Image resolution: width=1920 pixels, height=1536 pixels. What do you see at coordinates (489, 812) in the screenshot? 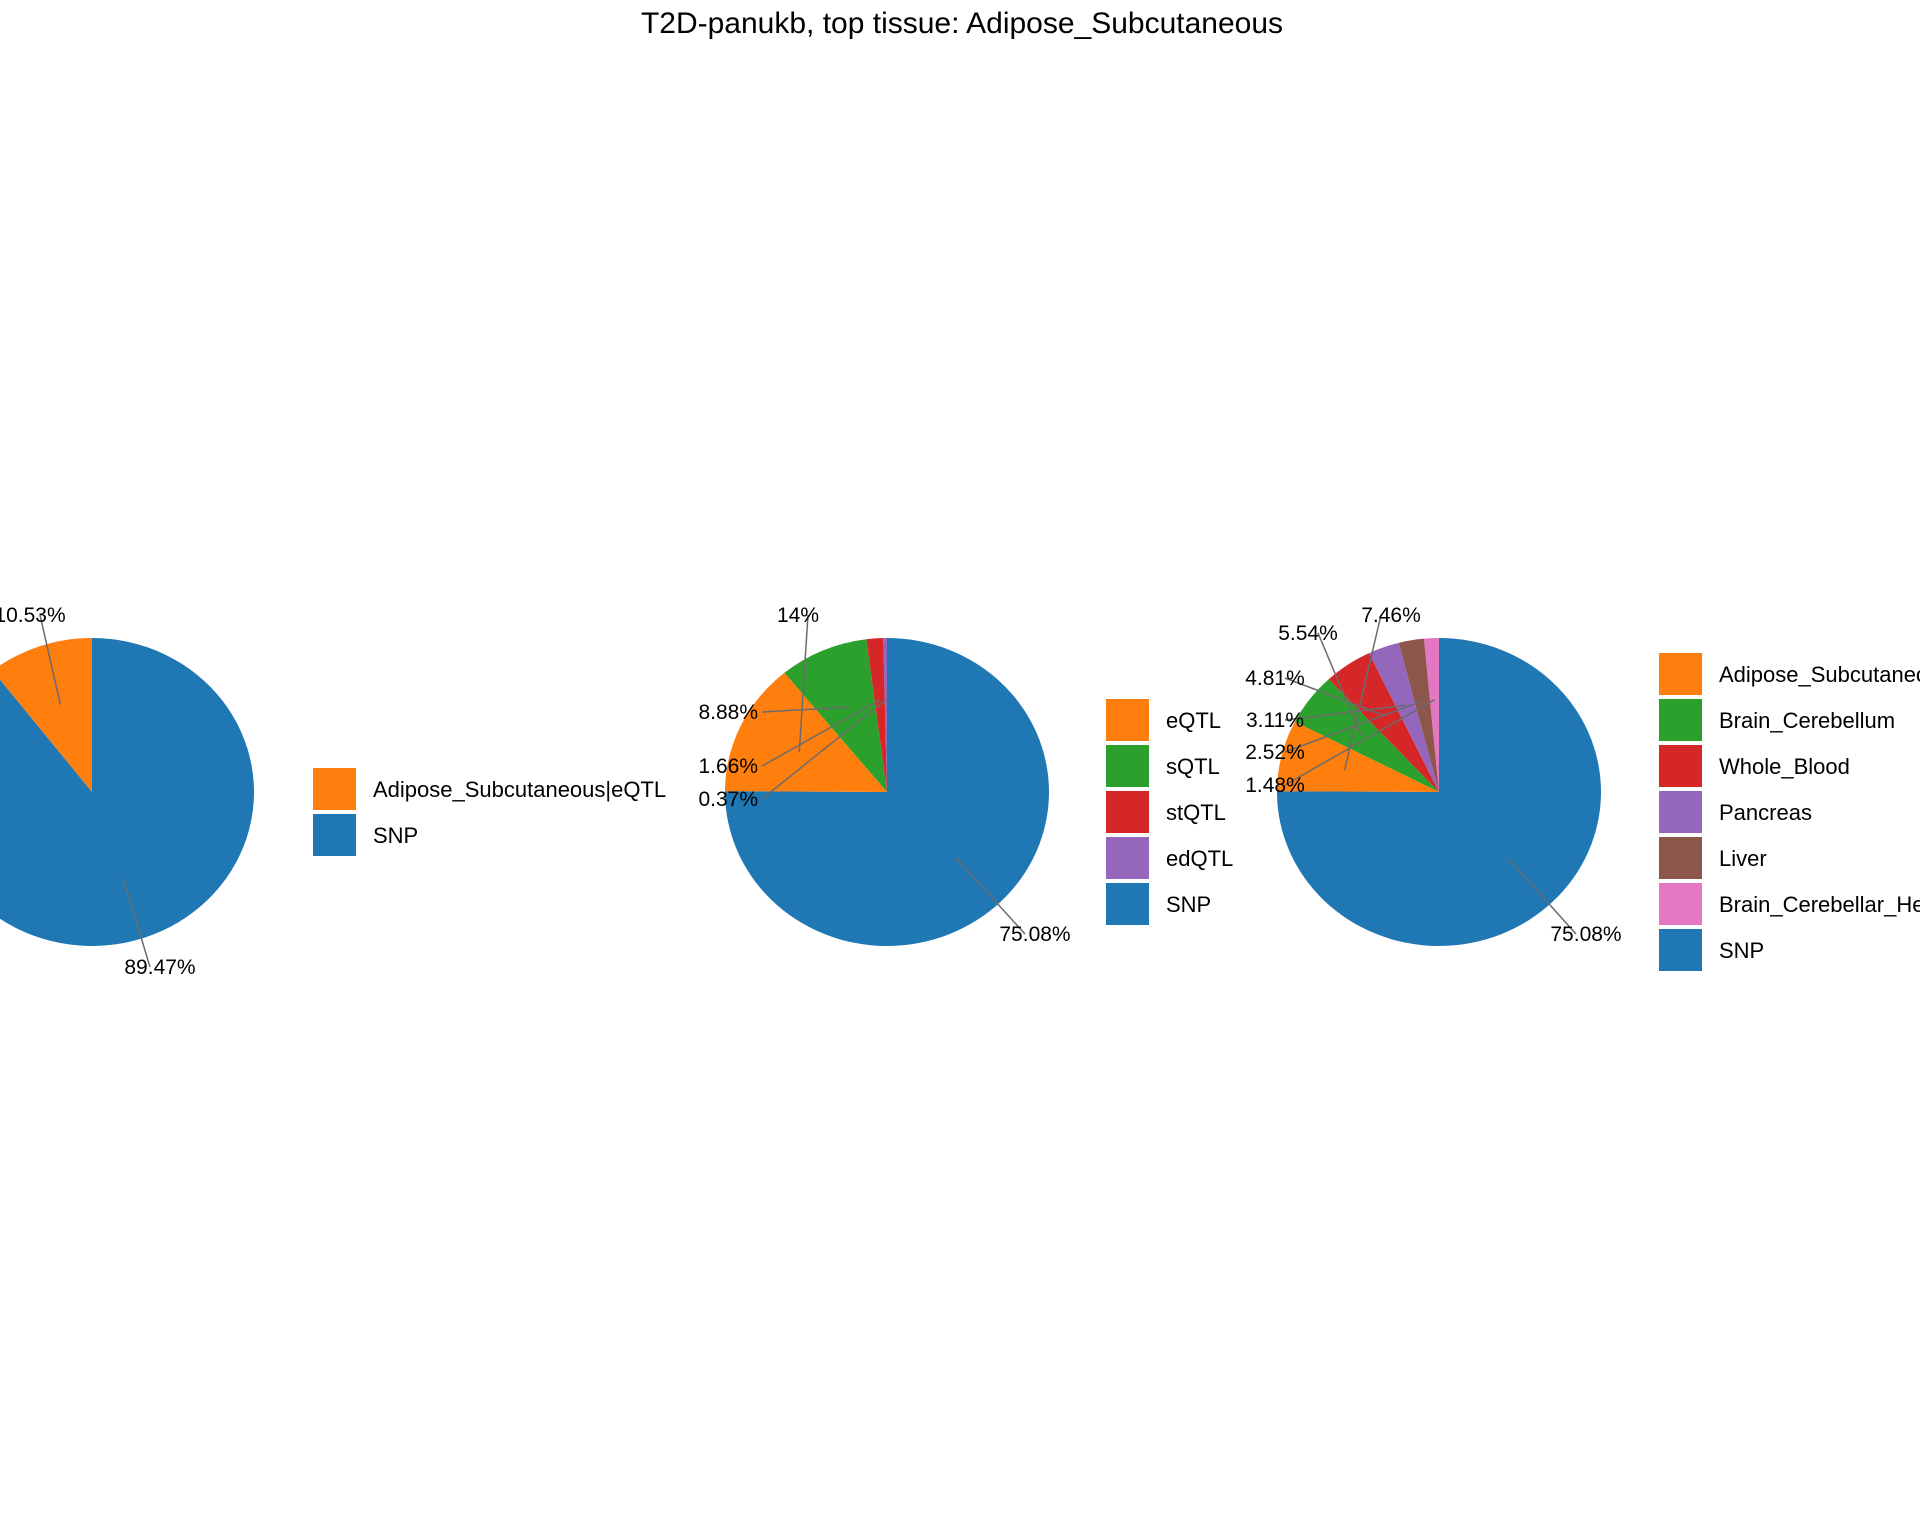
I see `legend-1: Adipose_Subcutaneous|eQTL SNP` at bounding box center [489, 812].